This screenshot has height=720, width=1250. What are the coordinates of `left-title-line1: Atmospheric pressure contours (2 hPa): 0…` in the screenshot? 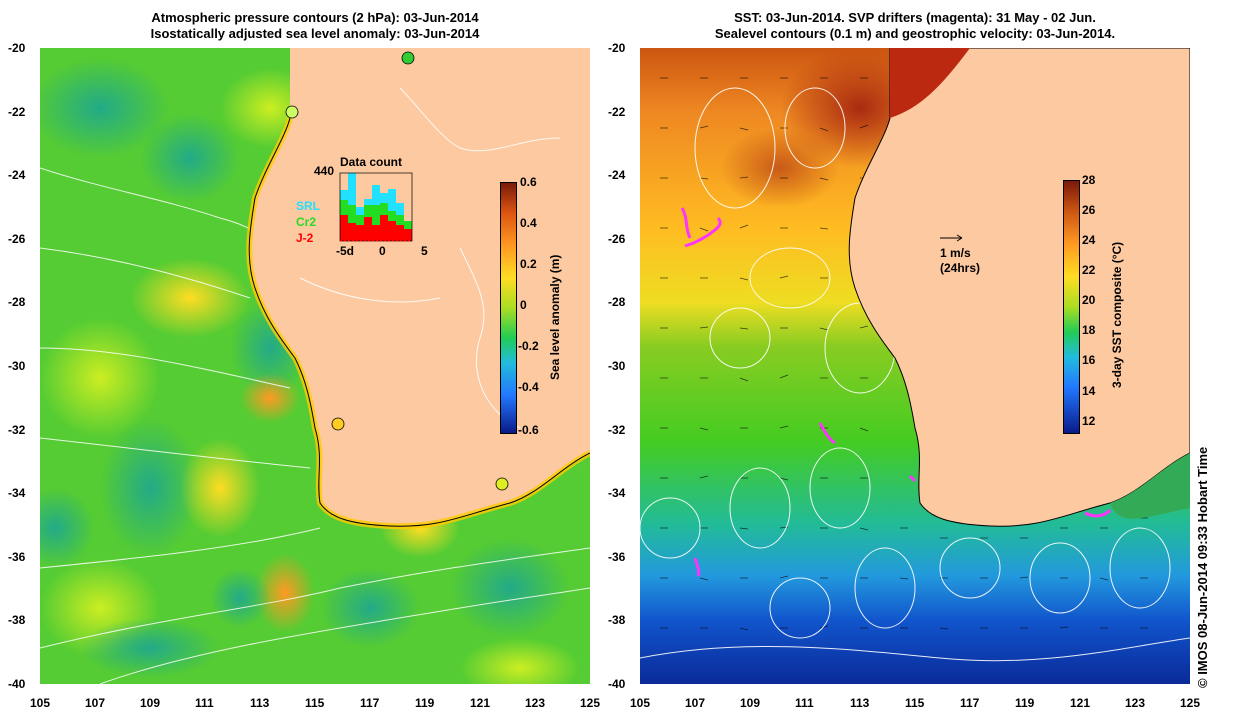 It's located at (315, 17).